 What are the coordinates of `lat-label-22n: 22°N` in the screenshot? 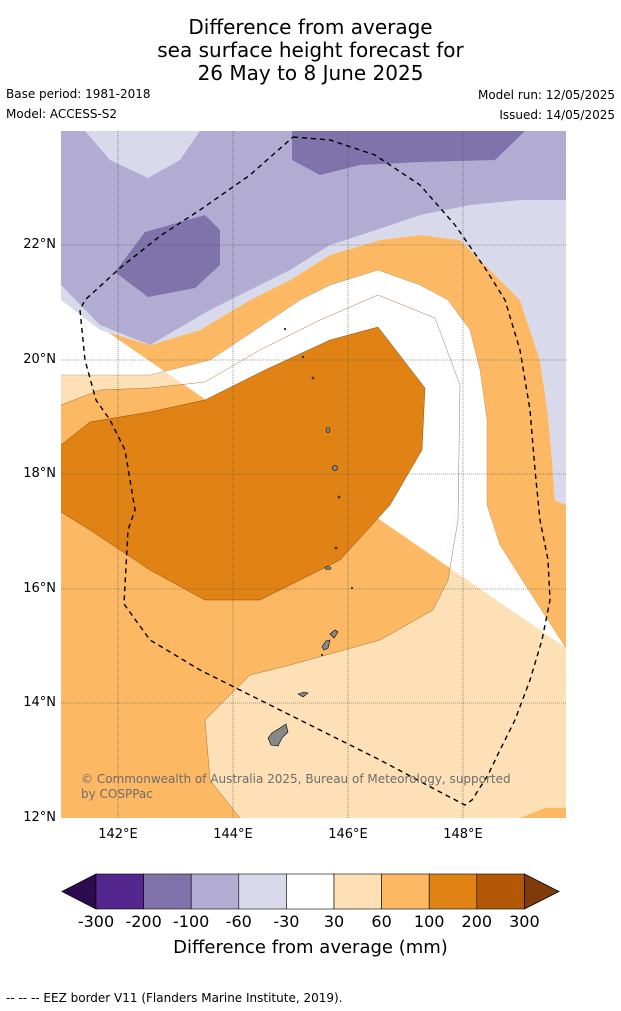 It's located at (39, 244).